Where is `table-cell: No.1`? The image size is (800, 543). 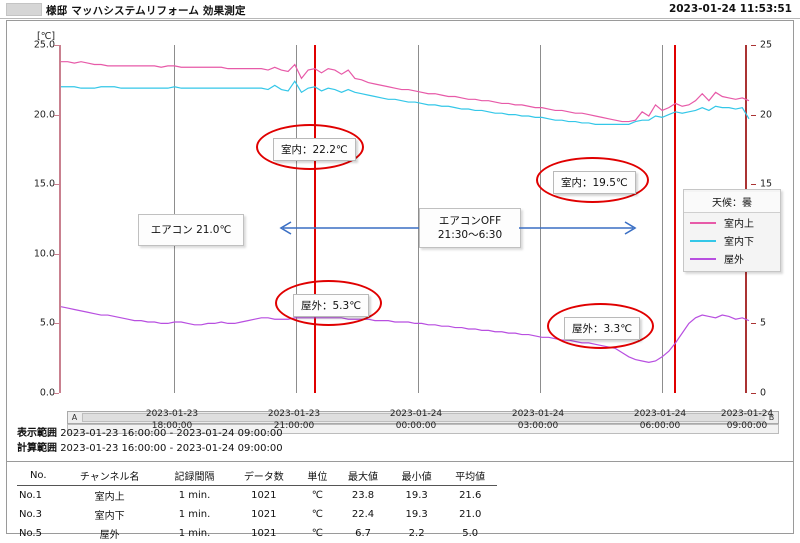
table-cell: No.1 is located at coordinates (38, 496).